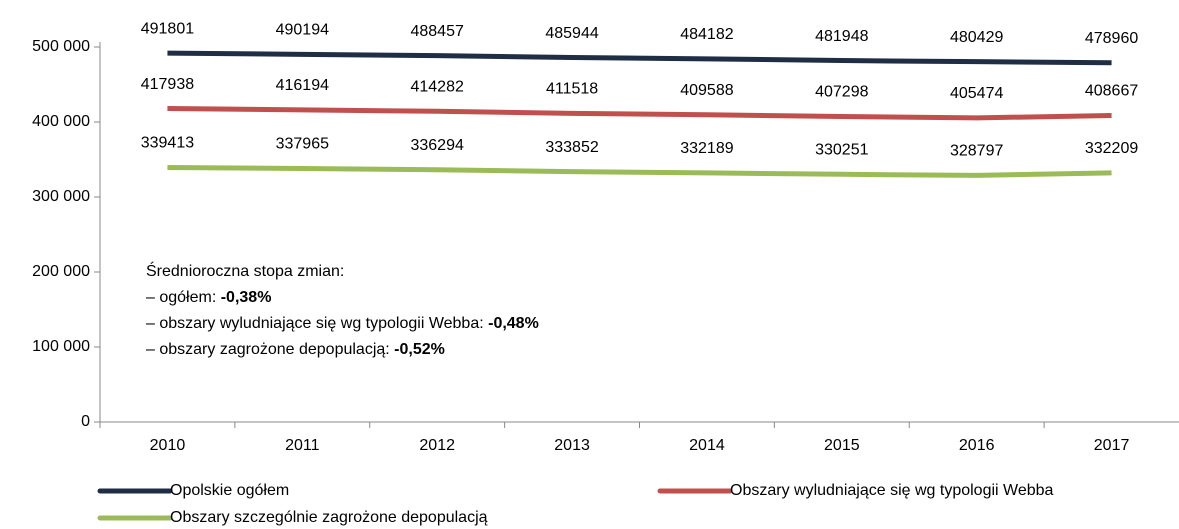 The height and width of the screenshot is (529, 1179). What do you see at coordinates (1112, 445) in the screenshot?
I see `x-tick-label: 2017` at bounding box center [1112, 445].